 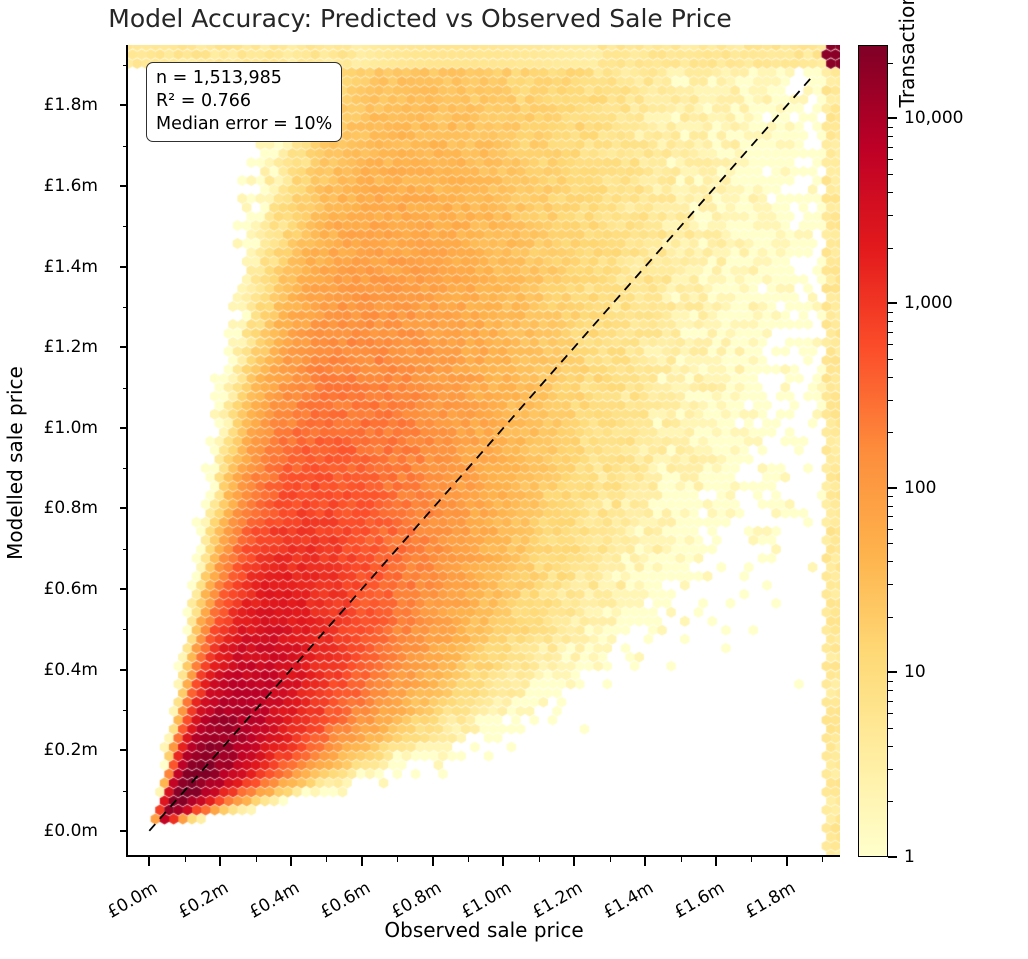 I want to click on x-axis-label: Observed sale price, so click(x=484, y=930).